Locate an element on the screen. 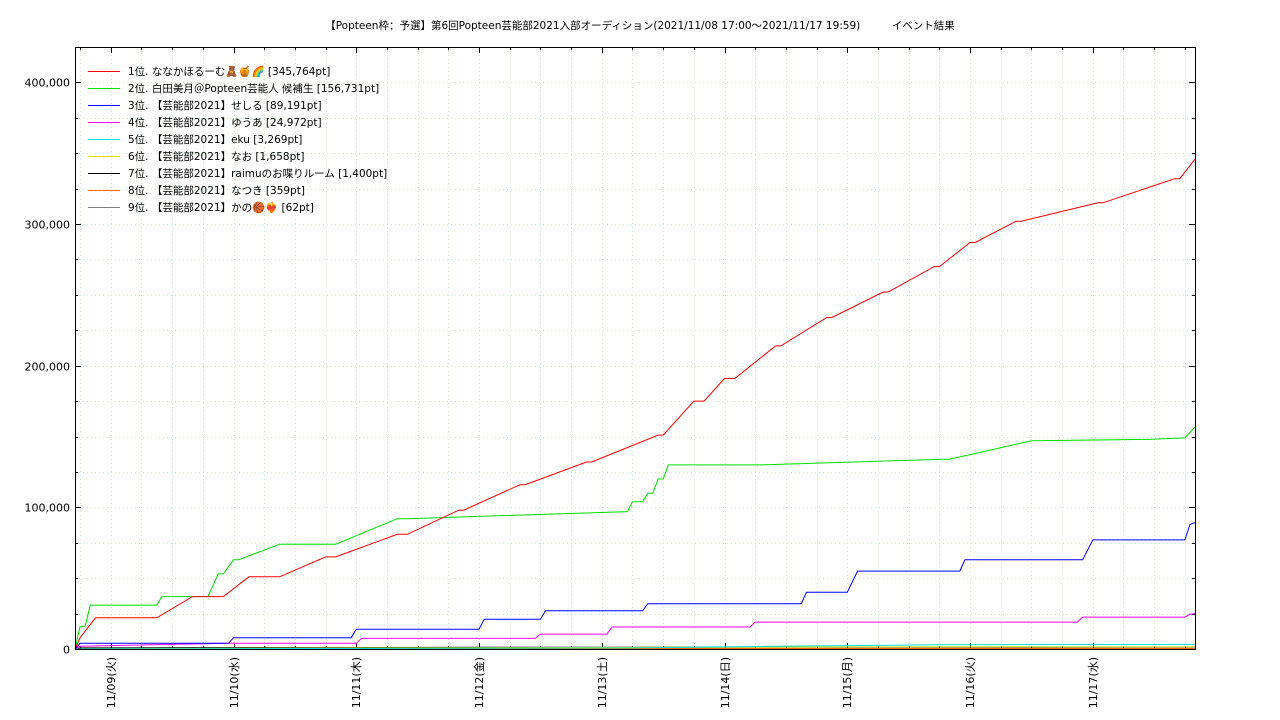 This screenshot has height=720, width=1280. x-tick-label: 11/13(土) is located at coordinates (602, 682).